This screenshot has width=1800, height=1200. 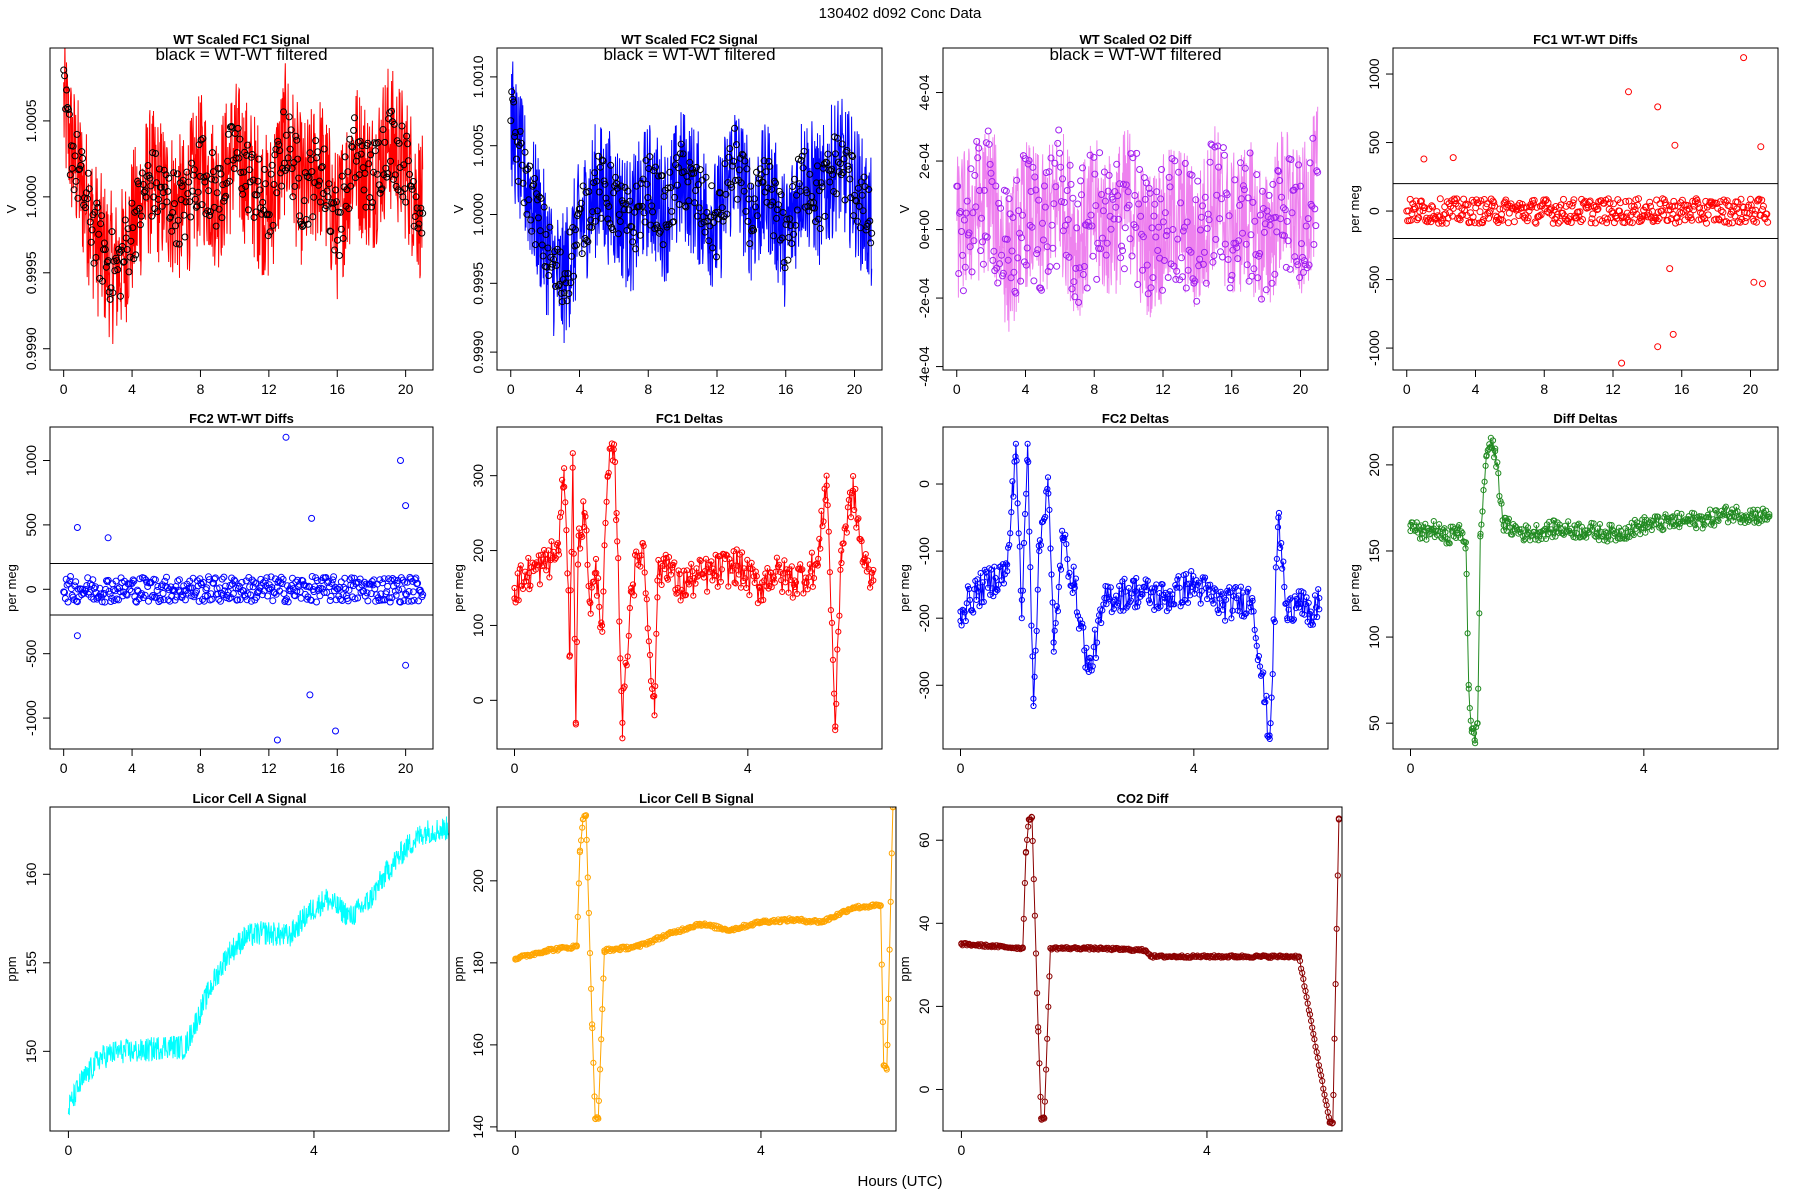 What do you see at coordinates (924, 161) in the screenshot?
I see `y-tick-label: 2e-04` at bounding box center [924, 161].